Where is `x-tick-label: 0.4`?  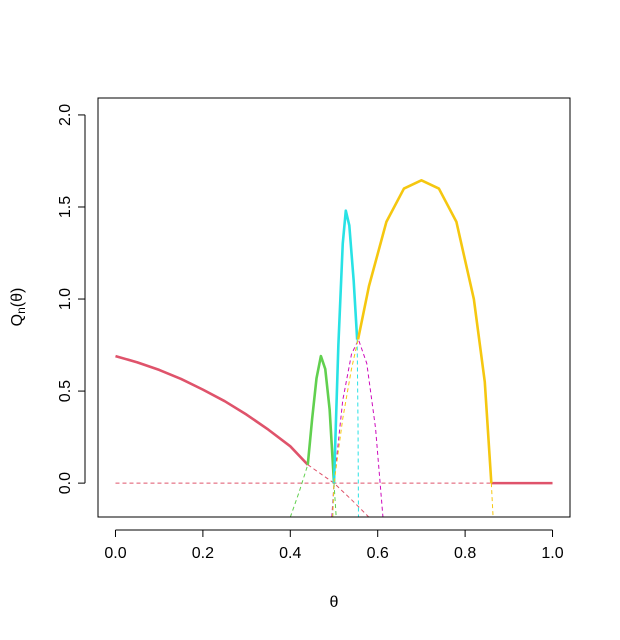 x-tick-label: 0.4 is located at coordinates (290, 553).